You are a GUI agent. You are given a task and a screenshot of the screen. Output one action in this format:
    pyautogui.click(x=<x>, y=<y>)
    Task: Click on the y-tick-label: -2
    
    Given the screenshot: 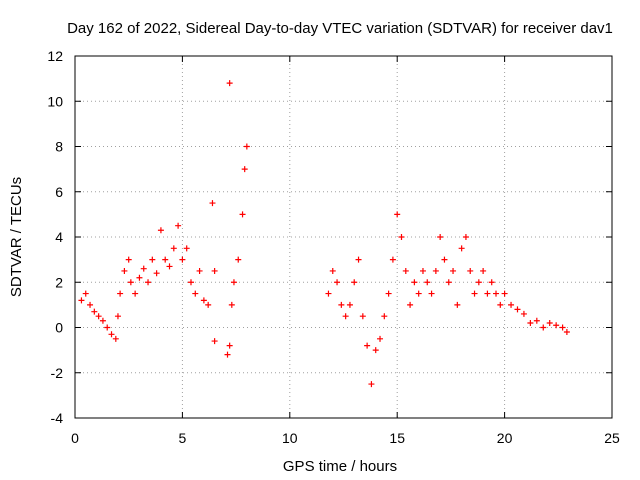 What is the action you would take?
    pyautogui.click(x=57, y=373)
    